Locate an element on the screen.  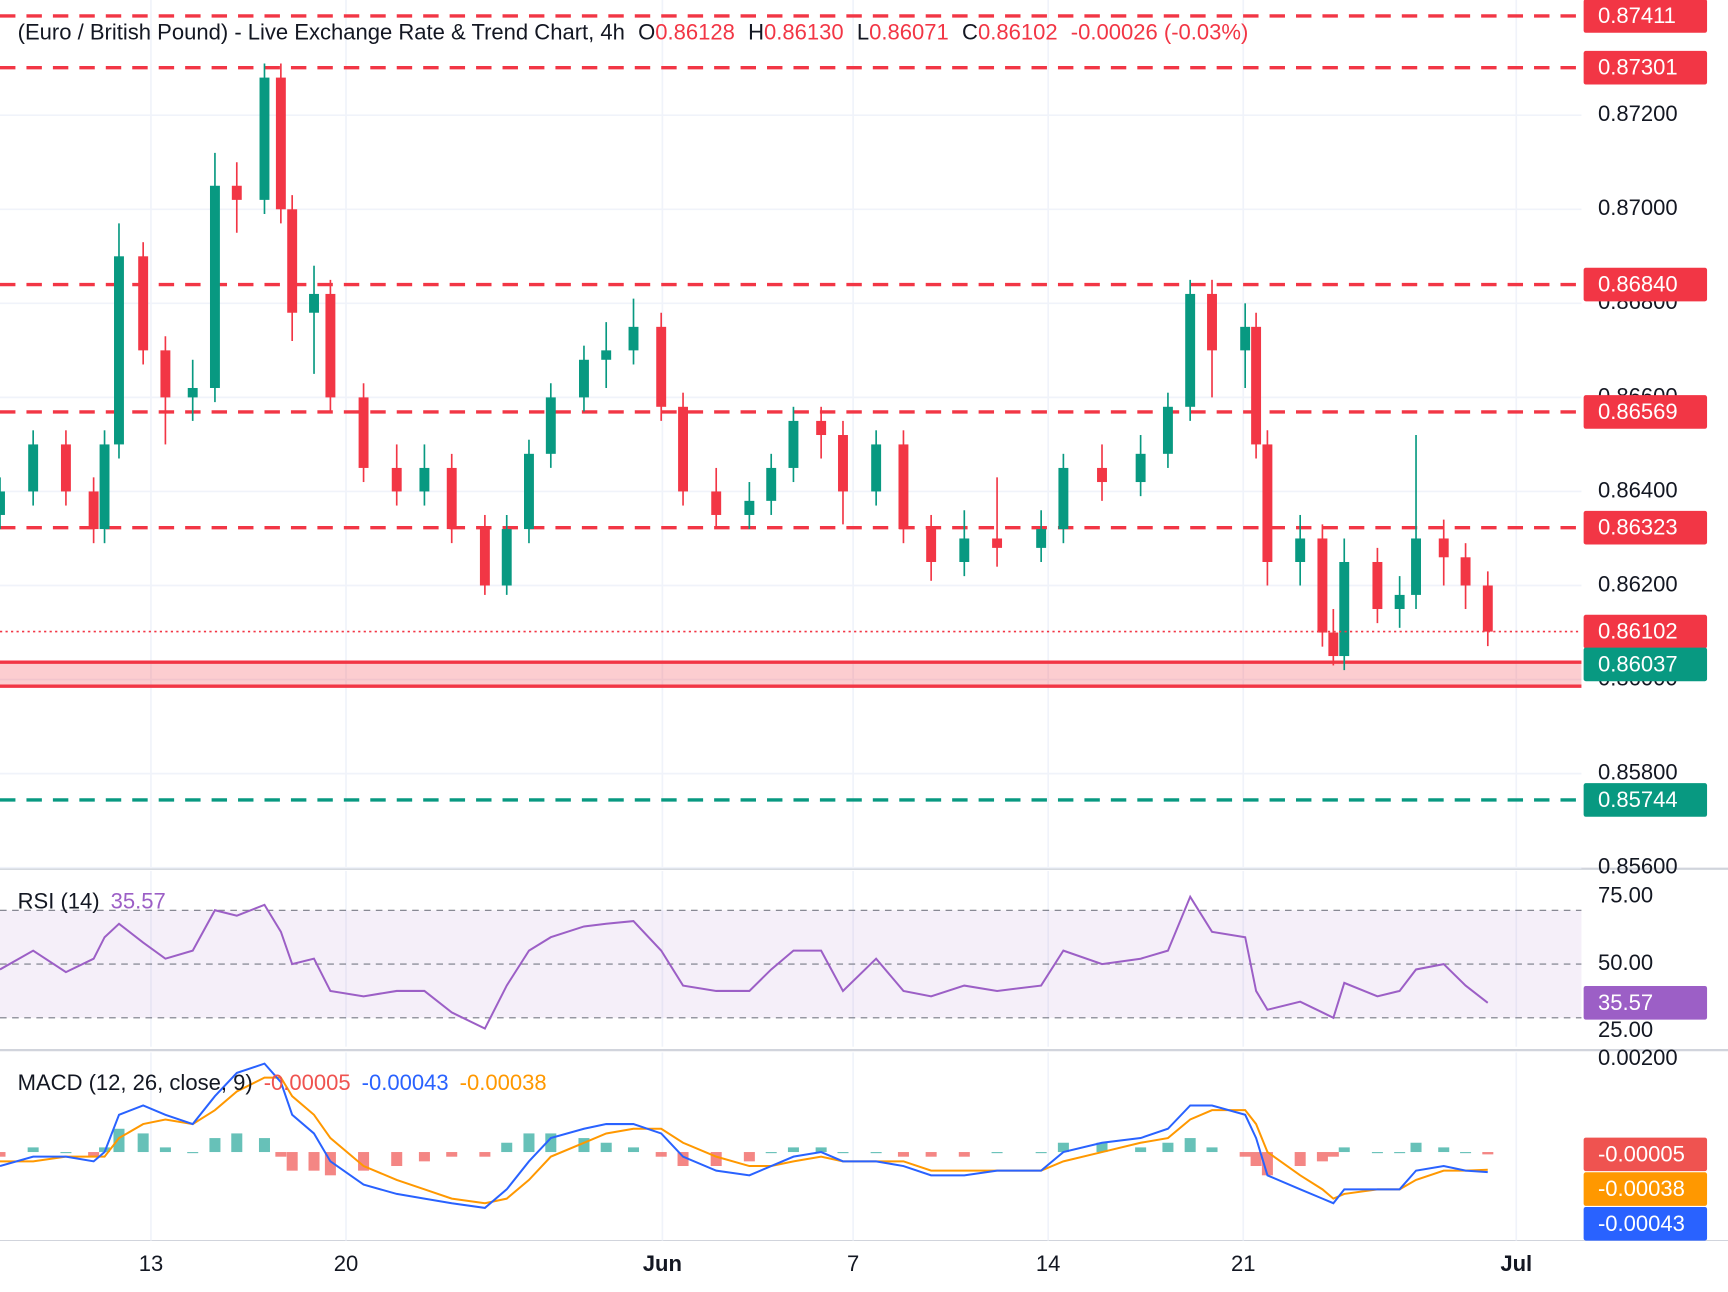
x-tick-label: Jun is located at coordinates (662, 1263).